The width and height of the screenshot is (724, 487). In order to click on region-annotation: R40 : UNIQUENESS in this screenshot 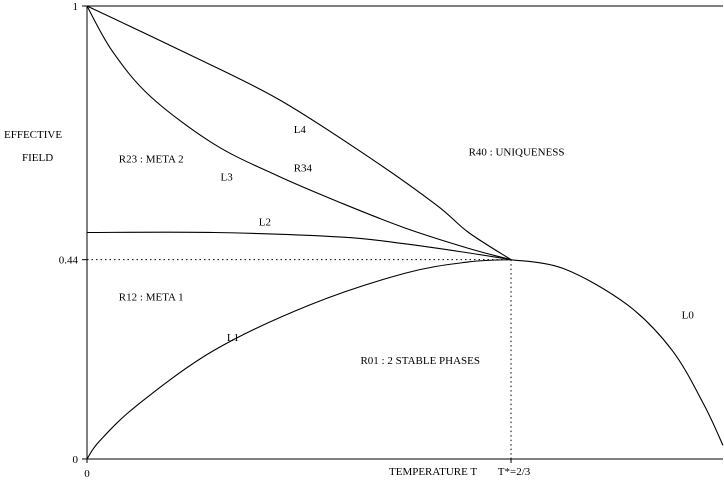, I will do `click(517, 152)`.